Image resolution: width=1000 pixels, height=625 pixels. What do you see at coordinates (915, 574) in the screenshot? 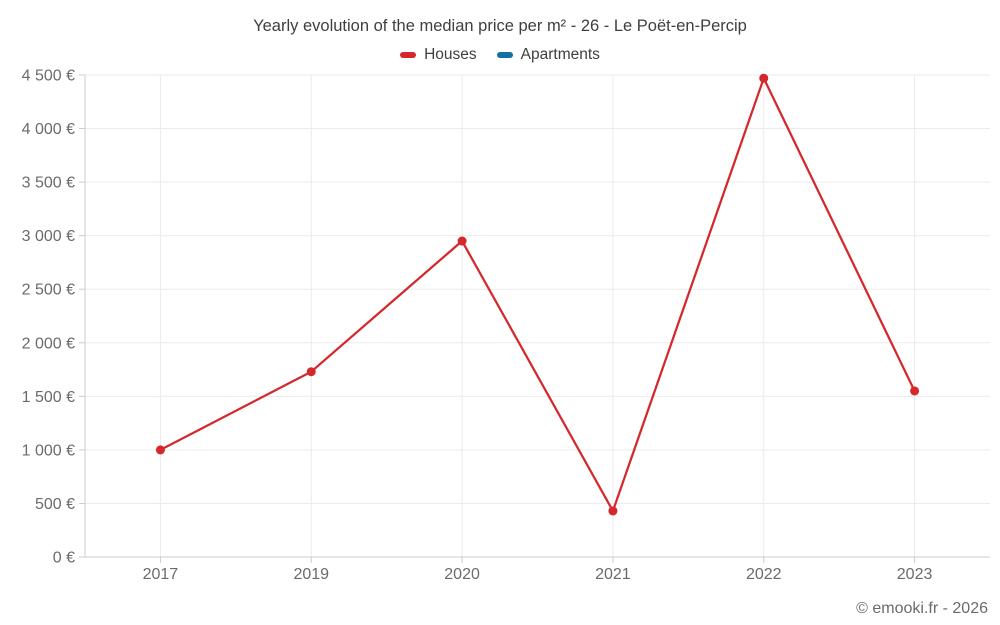
I see `x-axis-label: 2023` at bounding box center [915, 574].